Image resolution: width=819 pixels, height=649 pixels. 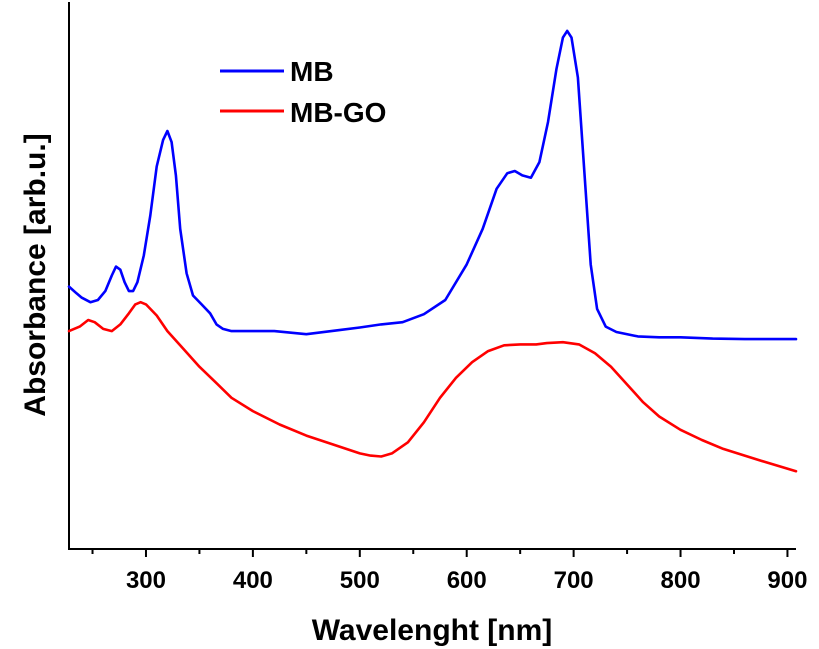 What do you see at coordinates (312, 71) in the screenshot?
I see `legend-label-mb: MB` at bounding box center [312, 71].